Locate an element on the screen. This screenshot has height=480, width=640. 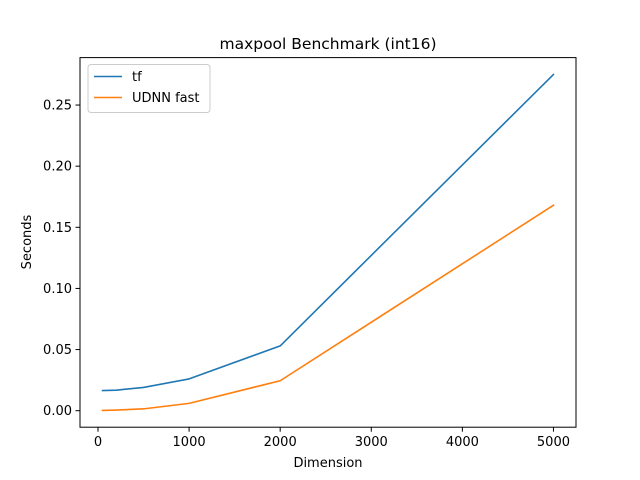
y-tick-label: 0.15 is located at coordinates (57, 228).